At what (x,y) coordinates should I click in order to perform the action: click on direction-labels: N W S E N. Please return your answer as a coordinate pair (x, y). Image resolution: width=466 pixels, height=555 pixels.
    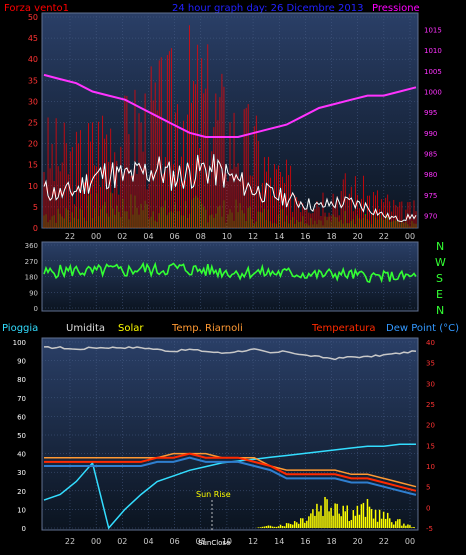
    Looking at the image, I should click on (440, 278).